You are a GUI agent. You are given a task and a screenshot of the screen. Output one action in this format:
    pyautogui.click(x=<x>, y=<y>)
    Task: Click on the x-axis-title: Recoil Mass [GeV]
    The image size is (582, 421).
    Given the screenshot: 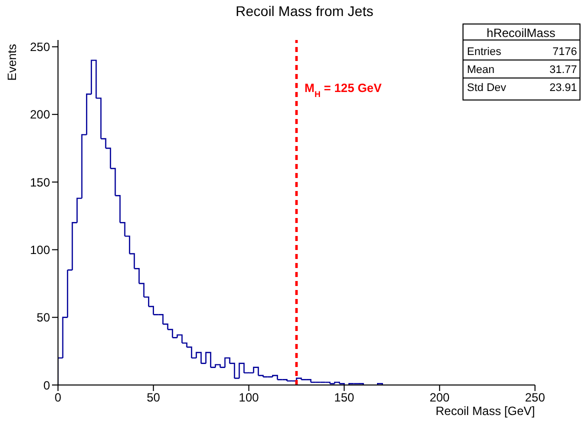 What is the action you would take?
    pyautogui.click(x=485, y=411)
    